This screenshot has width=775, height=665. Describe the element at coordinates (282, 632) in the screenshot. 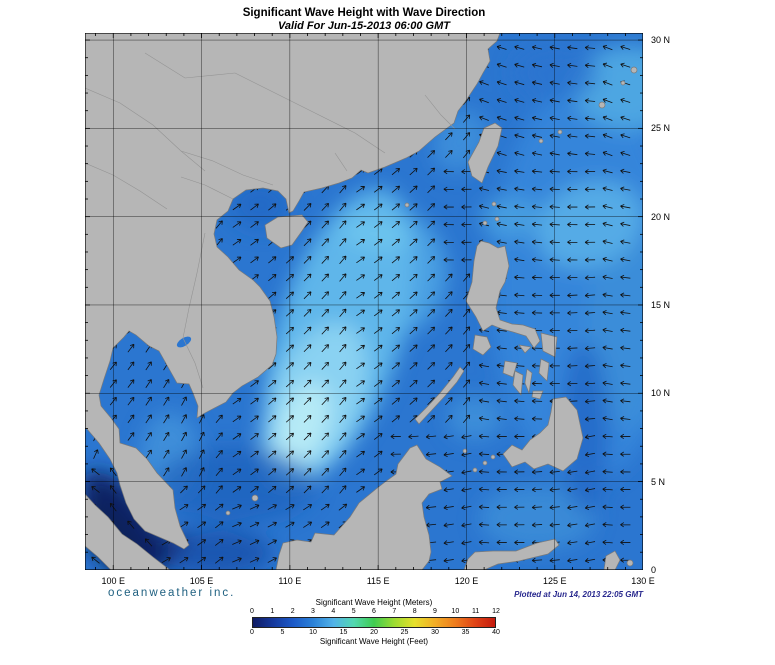

I see `feet-tick: 5` at that location.